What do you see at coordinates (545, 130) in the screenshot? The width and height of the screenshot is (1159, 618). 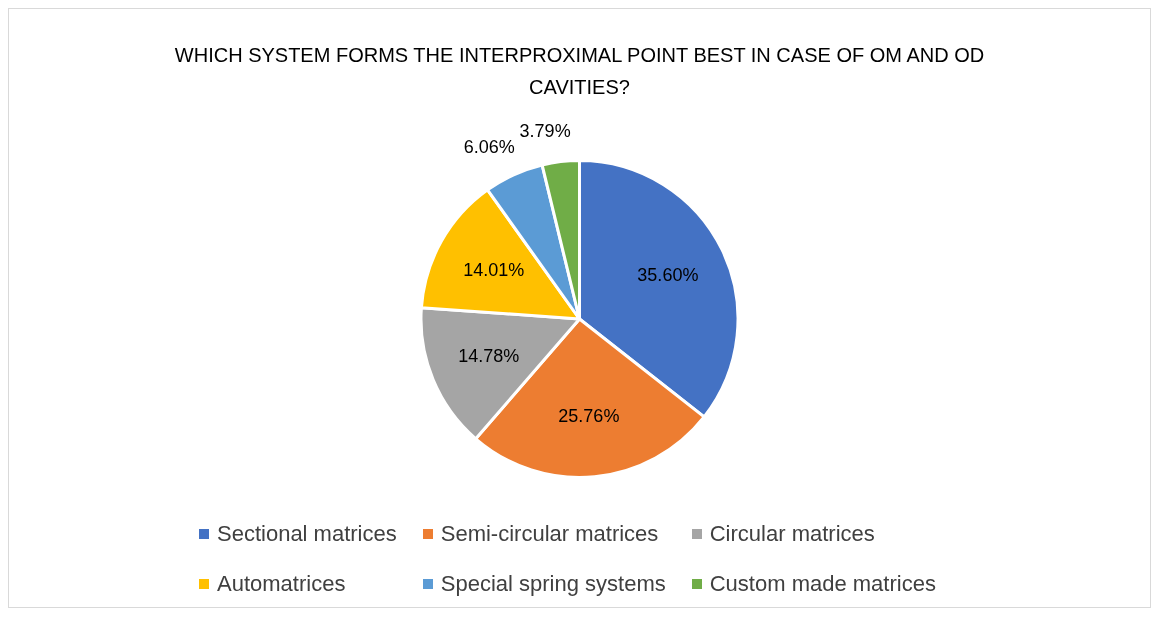 I see `data-label: 3.79%` at bounding box center [545, 130].